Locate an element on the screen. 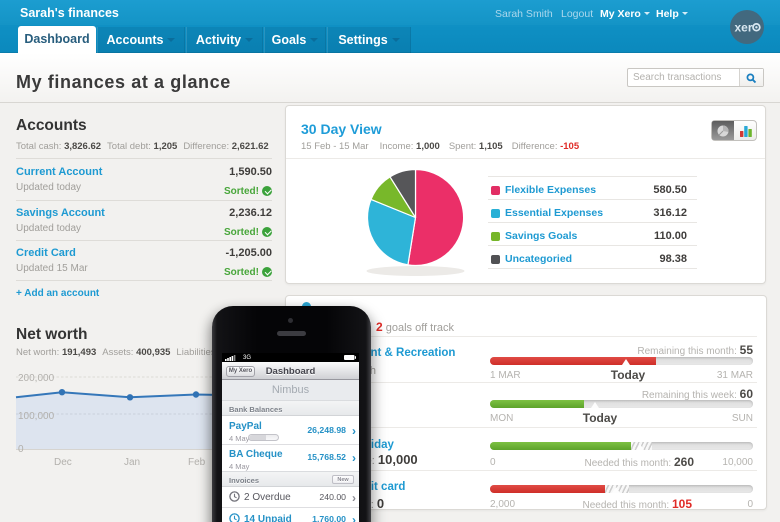  svg-text: Feb is located at coordinates (197, 462).